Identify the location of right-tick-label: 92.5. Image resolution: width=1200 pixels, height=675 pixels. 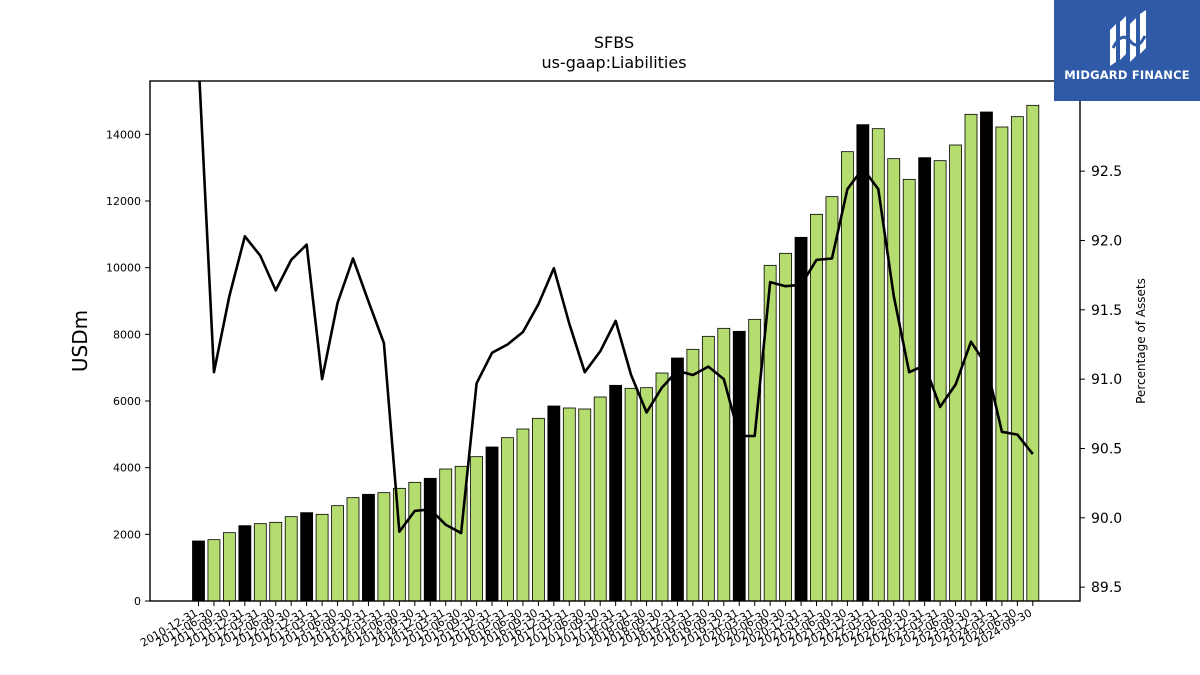
(1106, 172).